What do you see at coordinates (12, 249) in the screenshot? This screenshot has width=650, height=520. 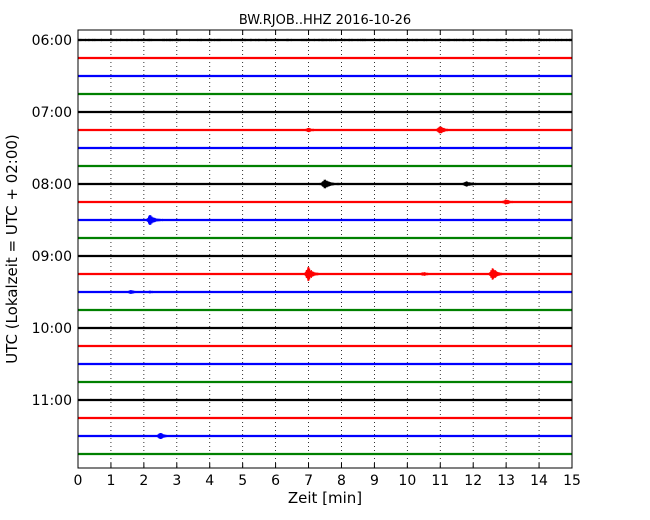 I see `y-axis-label: UTC (Lokalzeit = UTC + 02:00)` at bounding box center [12, 249].